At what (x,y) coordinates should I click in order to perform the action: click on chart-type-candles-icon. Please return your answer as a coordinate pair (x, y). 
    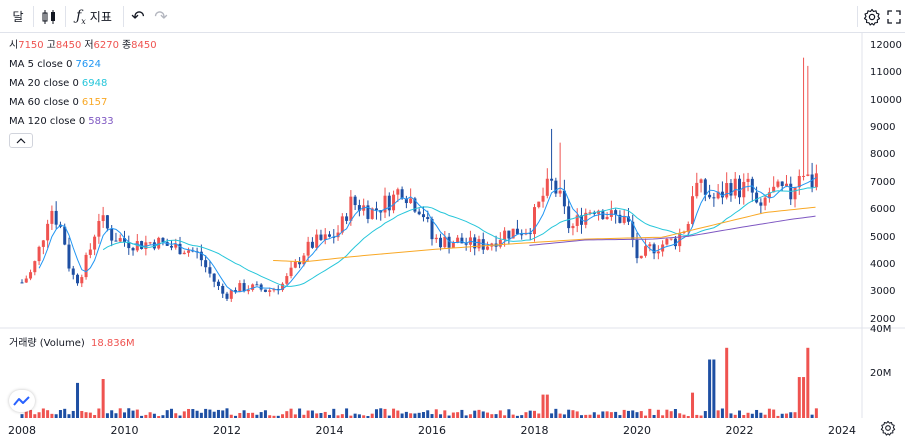
    Looking at the image, I should click on (49, 16).